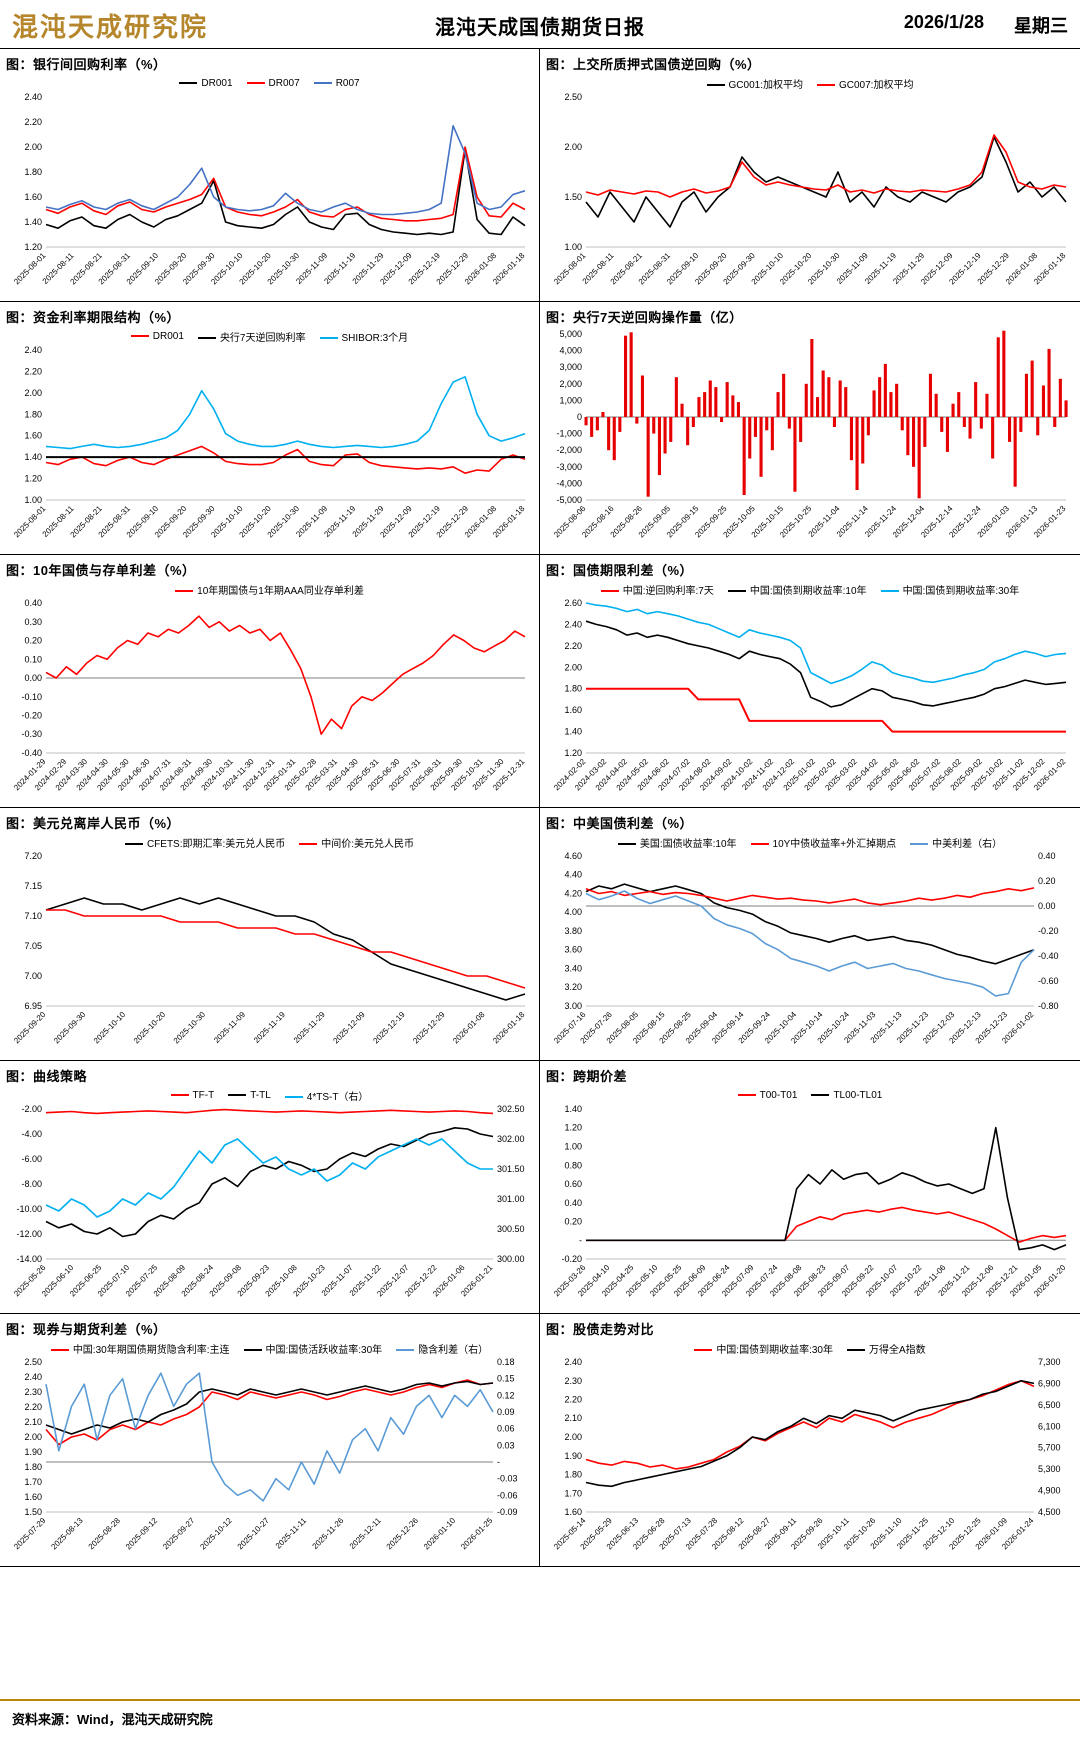  Describe the element at coordinates (31, 1109) in the screenshot. I see `svg-text: -2.00` at that location.